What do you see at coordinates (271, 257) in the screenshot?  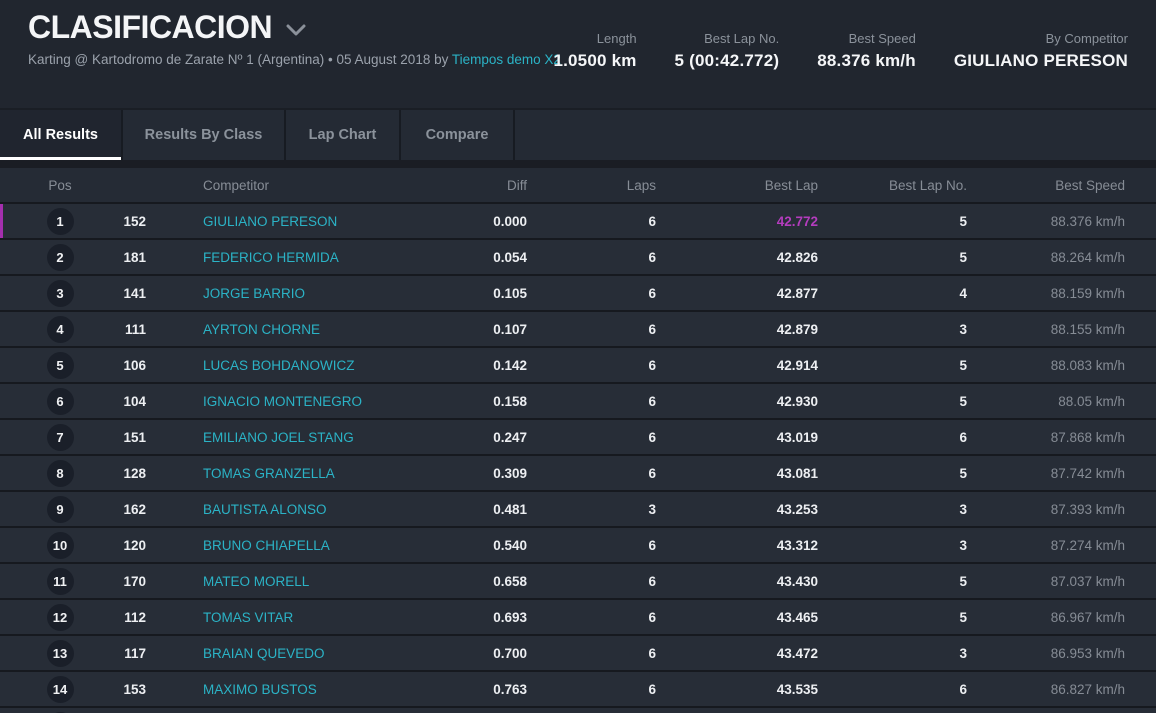 I see `competitor-link: FEDERICO HERMIDA` at bounding box center [271, 257].